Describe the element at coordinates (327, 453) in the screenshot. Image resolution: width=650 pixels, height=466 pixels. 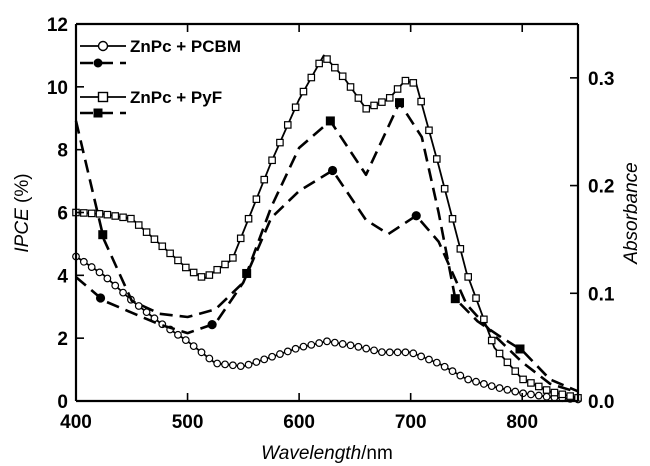
I see `x-axis-title: Wavelength/nm` at that location.